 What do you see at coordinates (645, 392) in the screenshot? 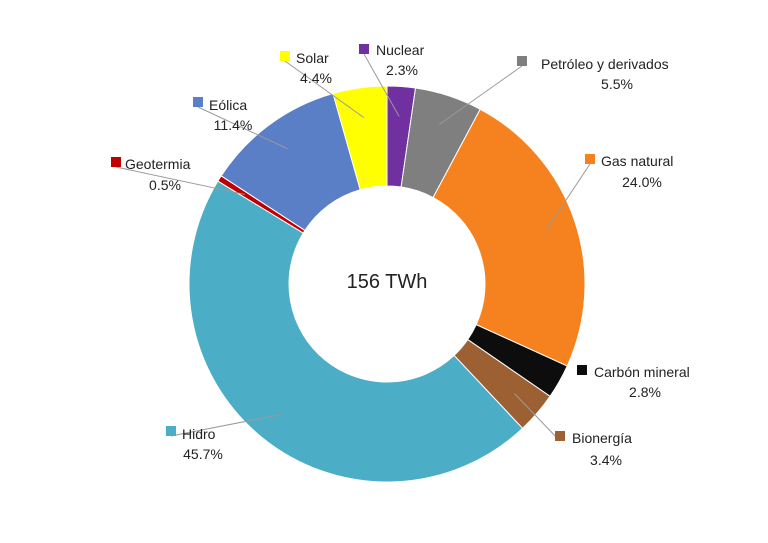
I see `slice-value-label: 2.8%` at bounding box center [645, 392].